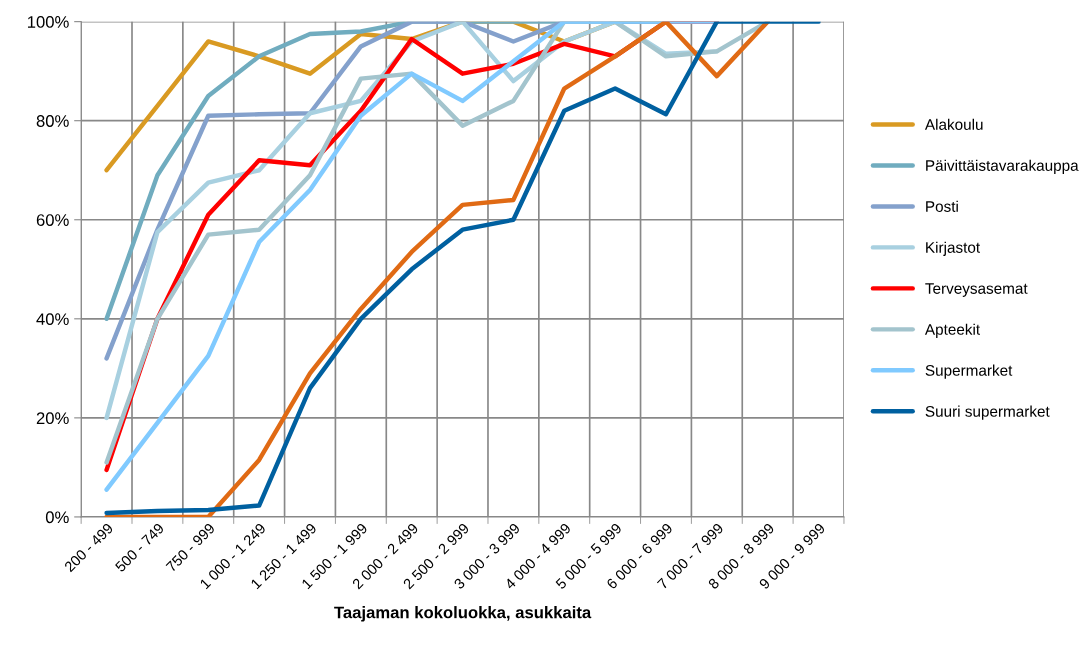 The width and height of the screenshot is (1082, 656). I want to click on y-tick-label: 0%, so click(57, 517).